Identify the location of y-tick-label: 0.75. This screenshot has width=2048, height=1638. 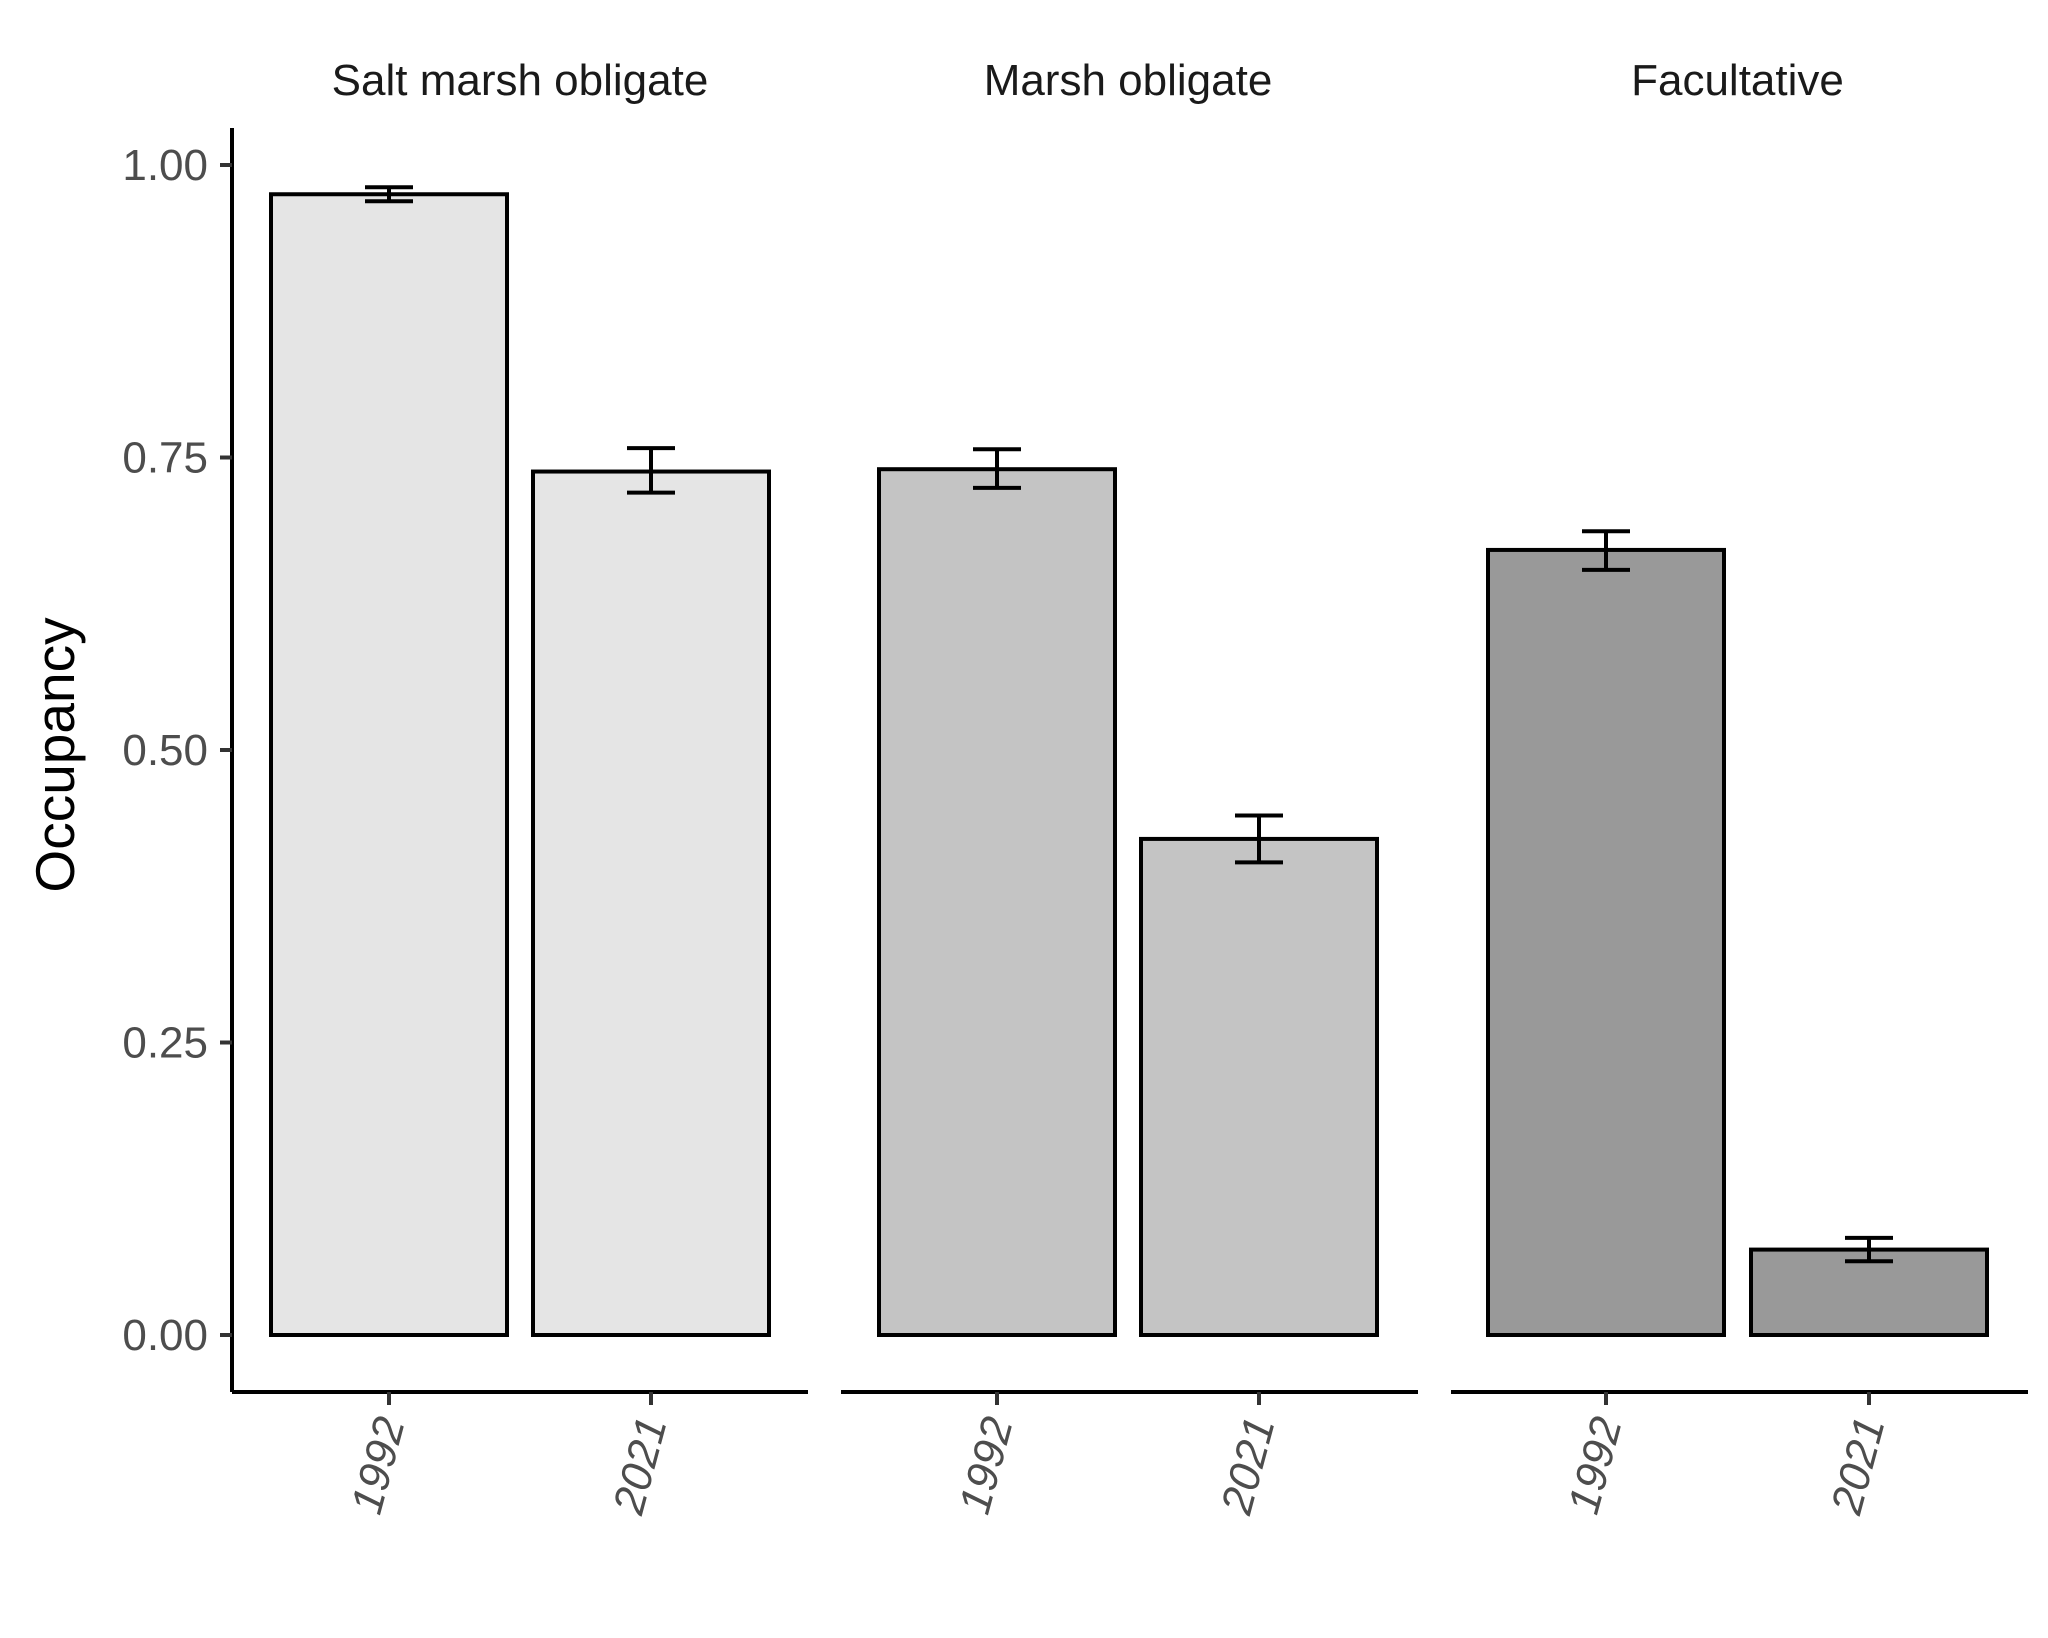
(165, 458).